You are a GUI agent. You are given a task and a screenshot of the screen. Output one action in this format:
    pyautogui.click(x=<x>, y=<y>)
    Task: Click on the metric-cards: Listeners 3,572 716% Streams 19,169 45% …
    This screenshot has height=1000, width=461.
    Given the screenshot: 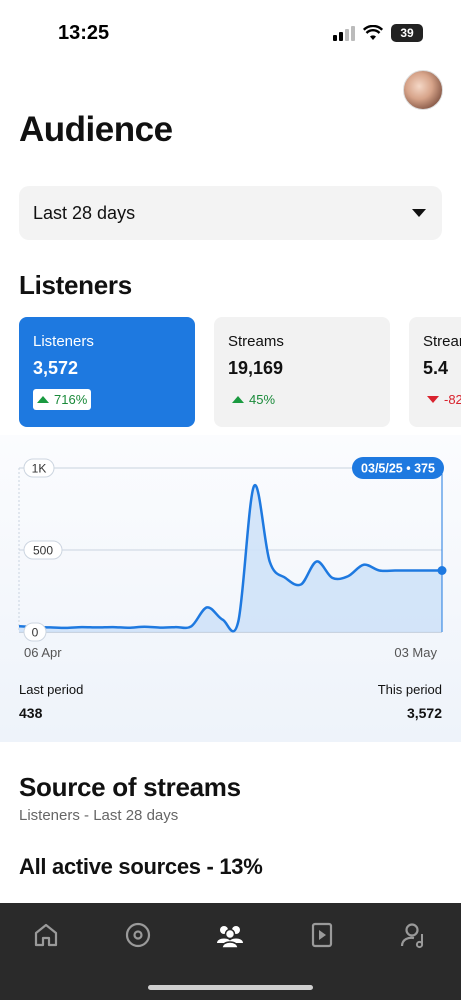 What is the action you would take?
    pyautogui.click(x=240, y=372)
    